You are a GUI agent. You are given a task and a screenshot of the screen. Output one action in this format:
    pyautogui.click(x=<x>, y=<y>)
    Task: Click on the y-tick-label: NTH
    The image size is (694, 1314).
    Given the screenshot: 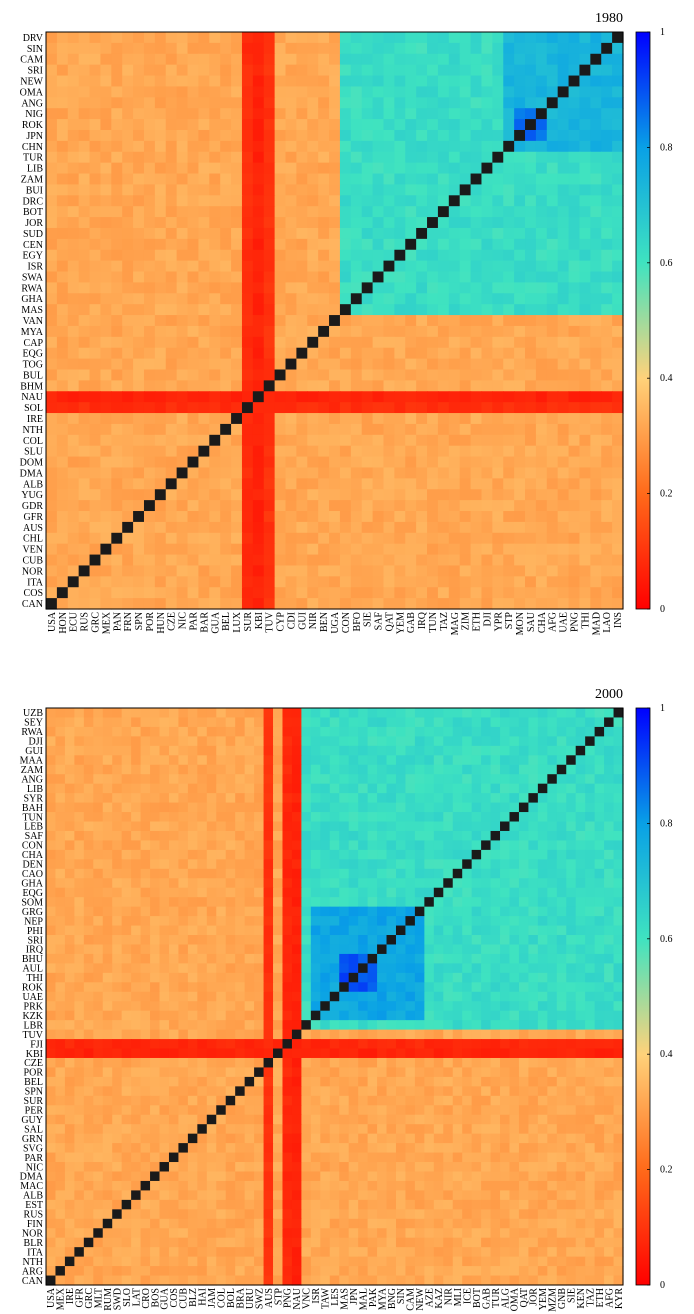 What is the action you would take?
    pyautogui.click(x=32, y=430)
    